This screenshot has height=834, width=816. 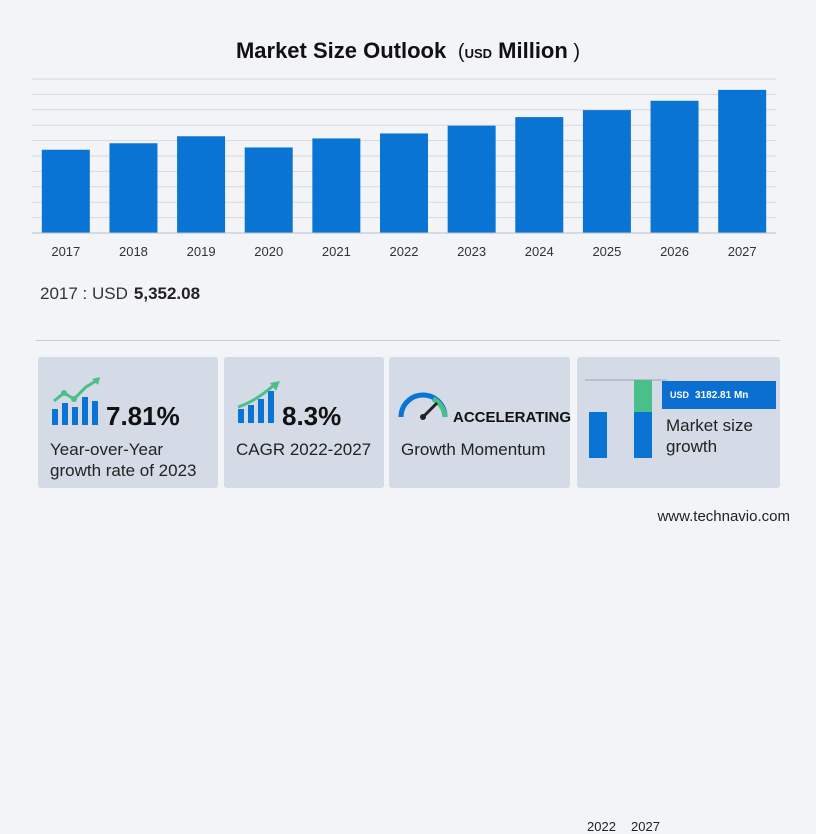 I want to click on momentum-card: ACCELERATING Growth Momentum, so click(x=480, y=422).